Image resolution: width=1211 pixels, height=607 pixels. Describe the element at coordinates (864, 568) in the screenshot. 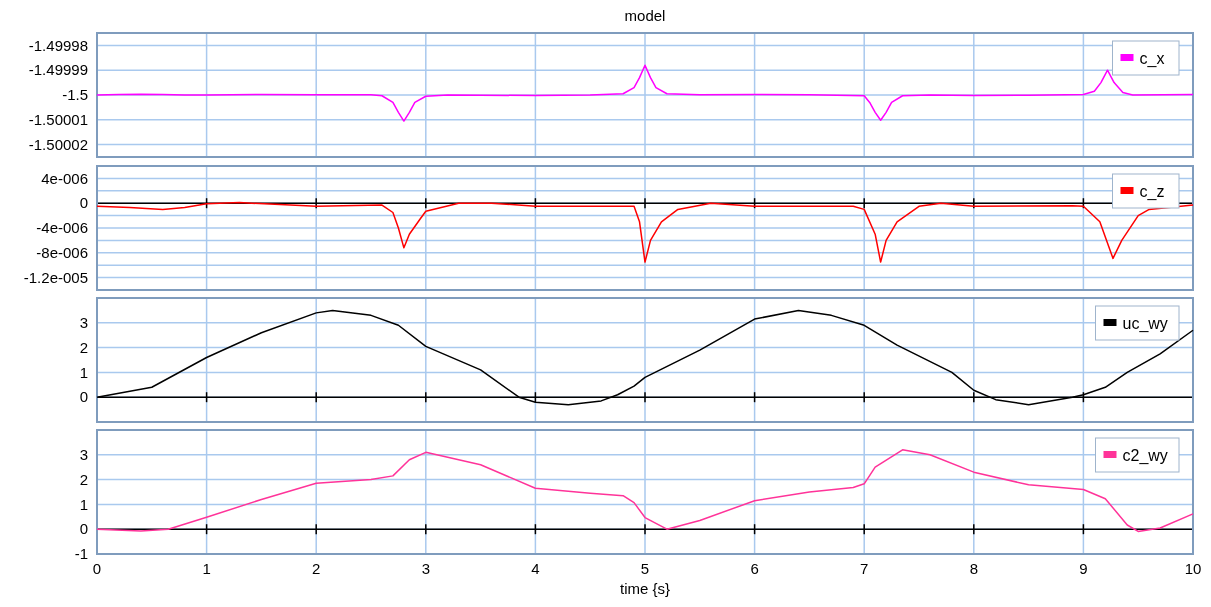

I see `x-tick-label: 7` at that location.